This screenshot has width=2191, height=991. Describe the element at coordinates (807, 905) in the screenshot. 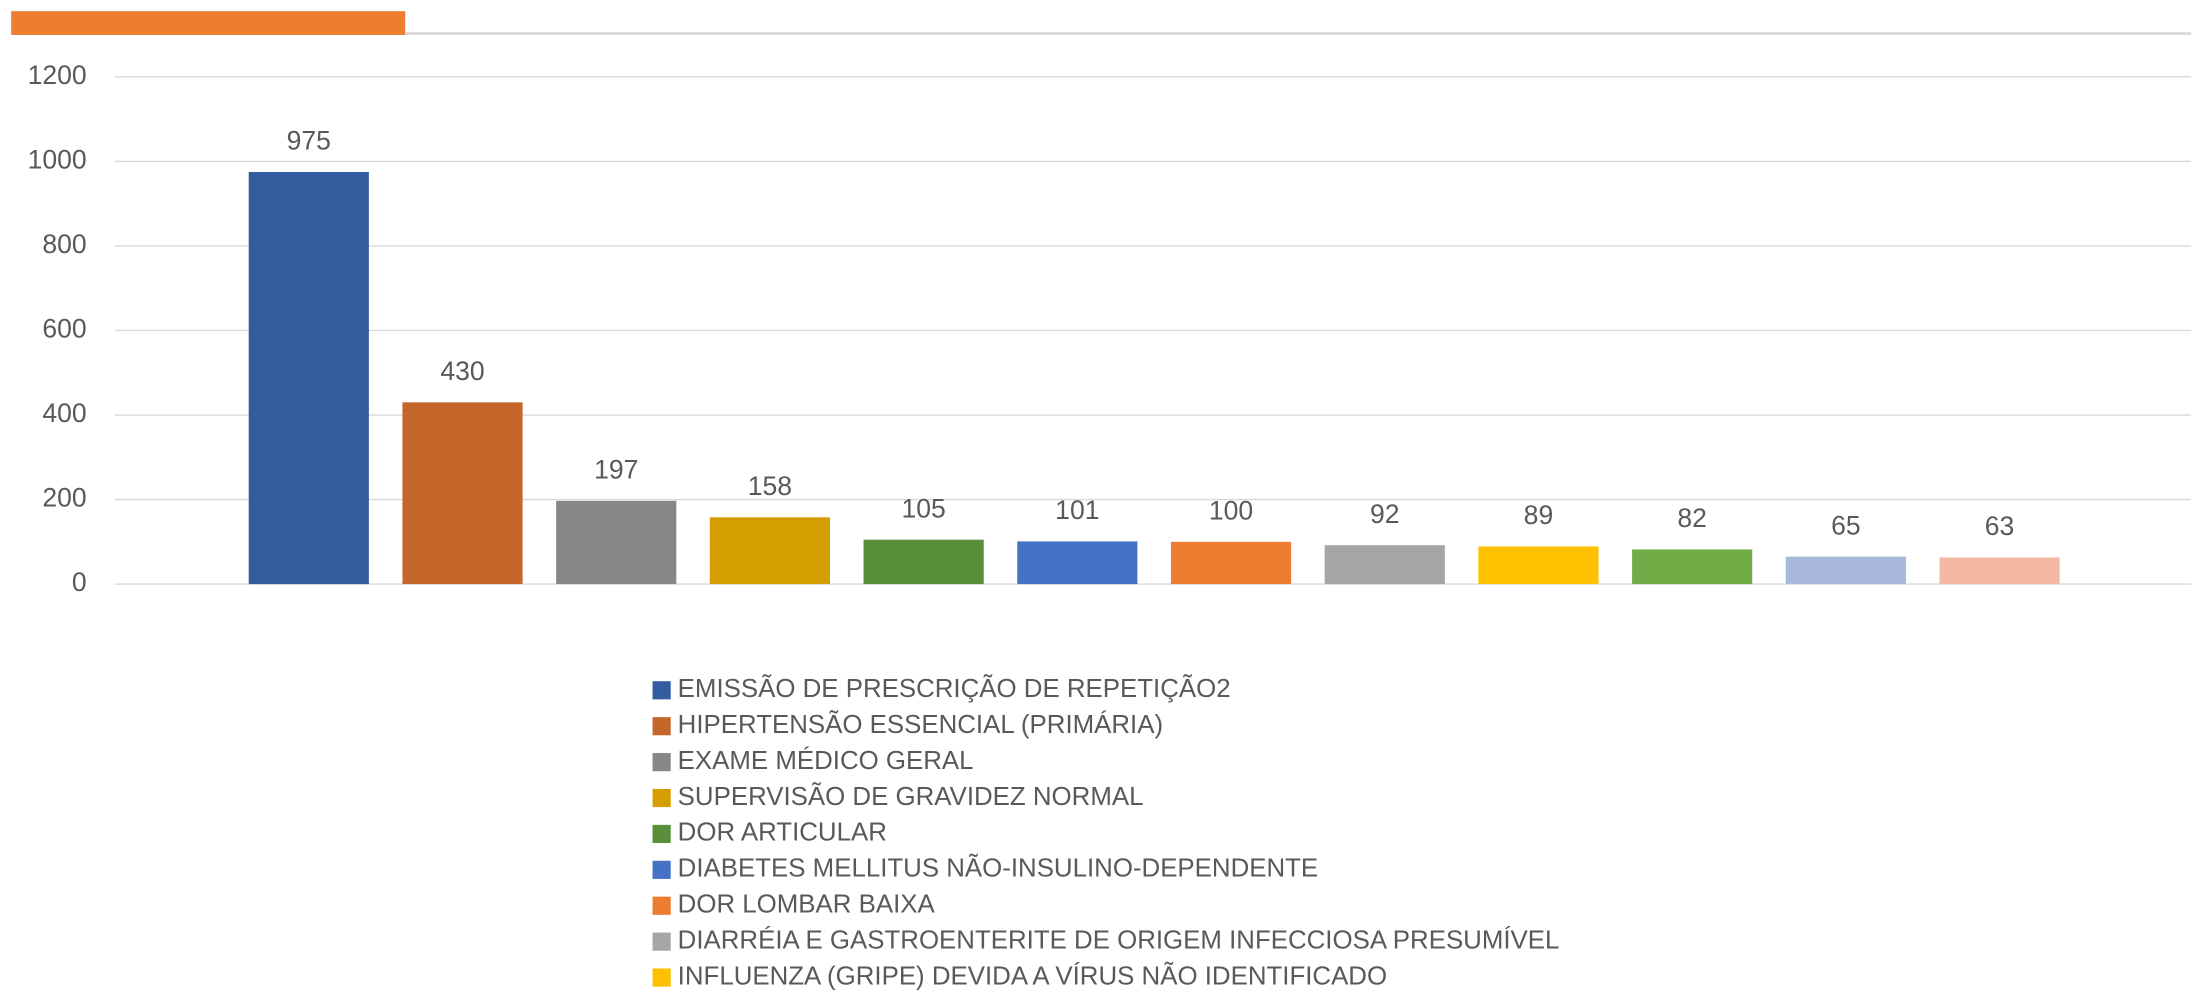

I see `legend-label: DOR LOMBAR BAIXA` at that location.